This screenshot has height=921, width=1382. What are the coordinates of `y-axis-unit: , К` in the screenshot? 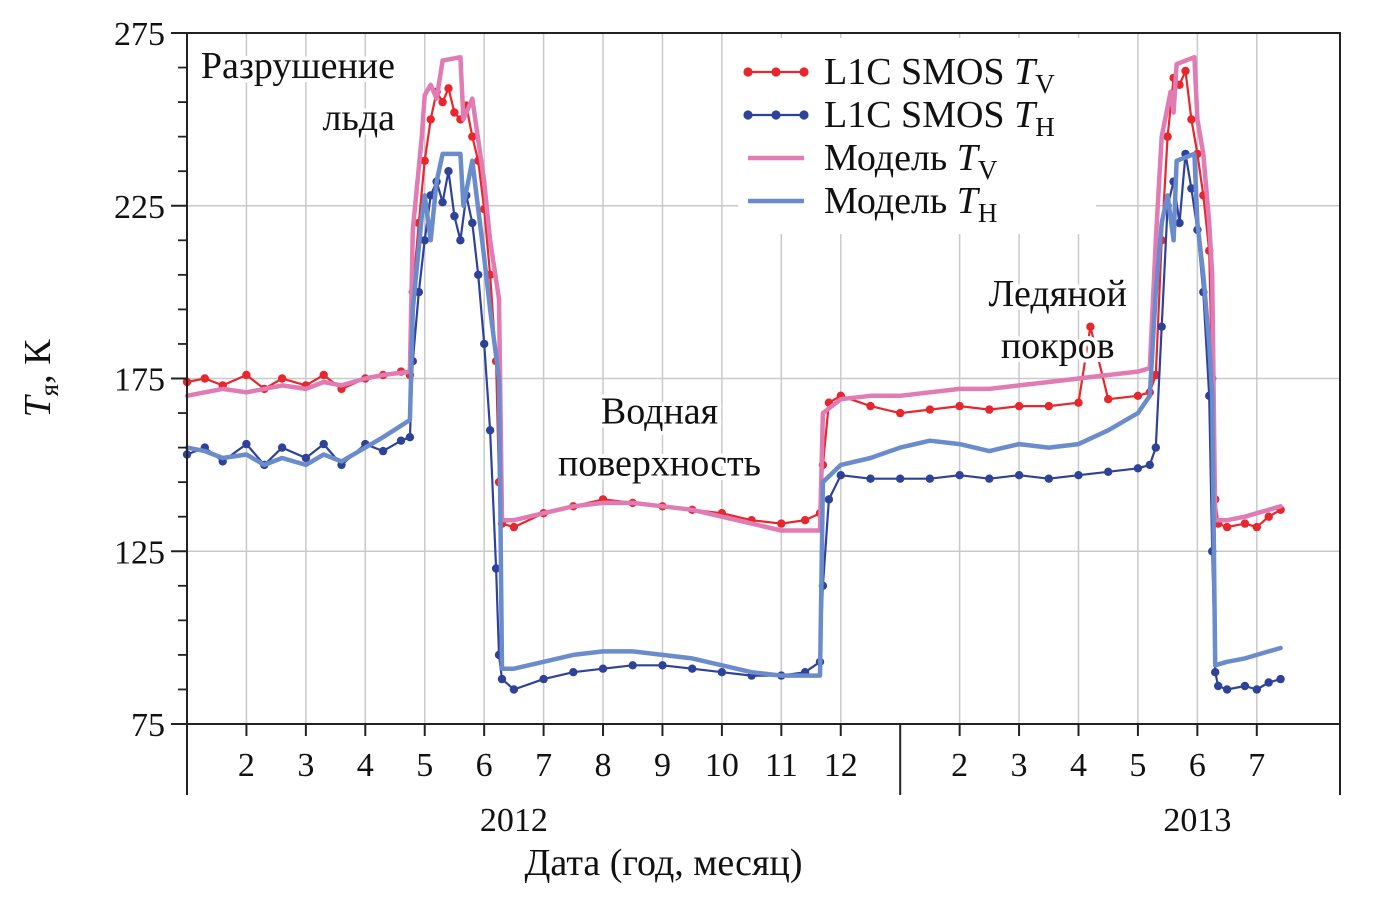 It's located at (38, 361).